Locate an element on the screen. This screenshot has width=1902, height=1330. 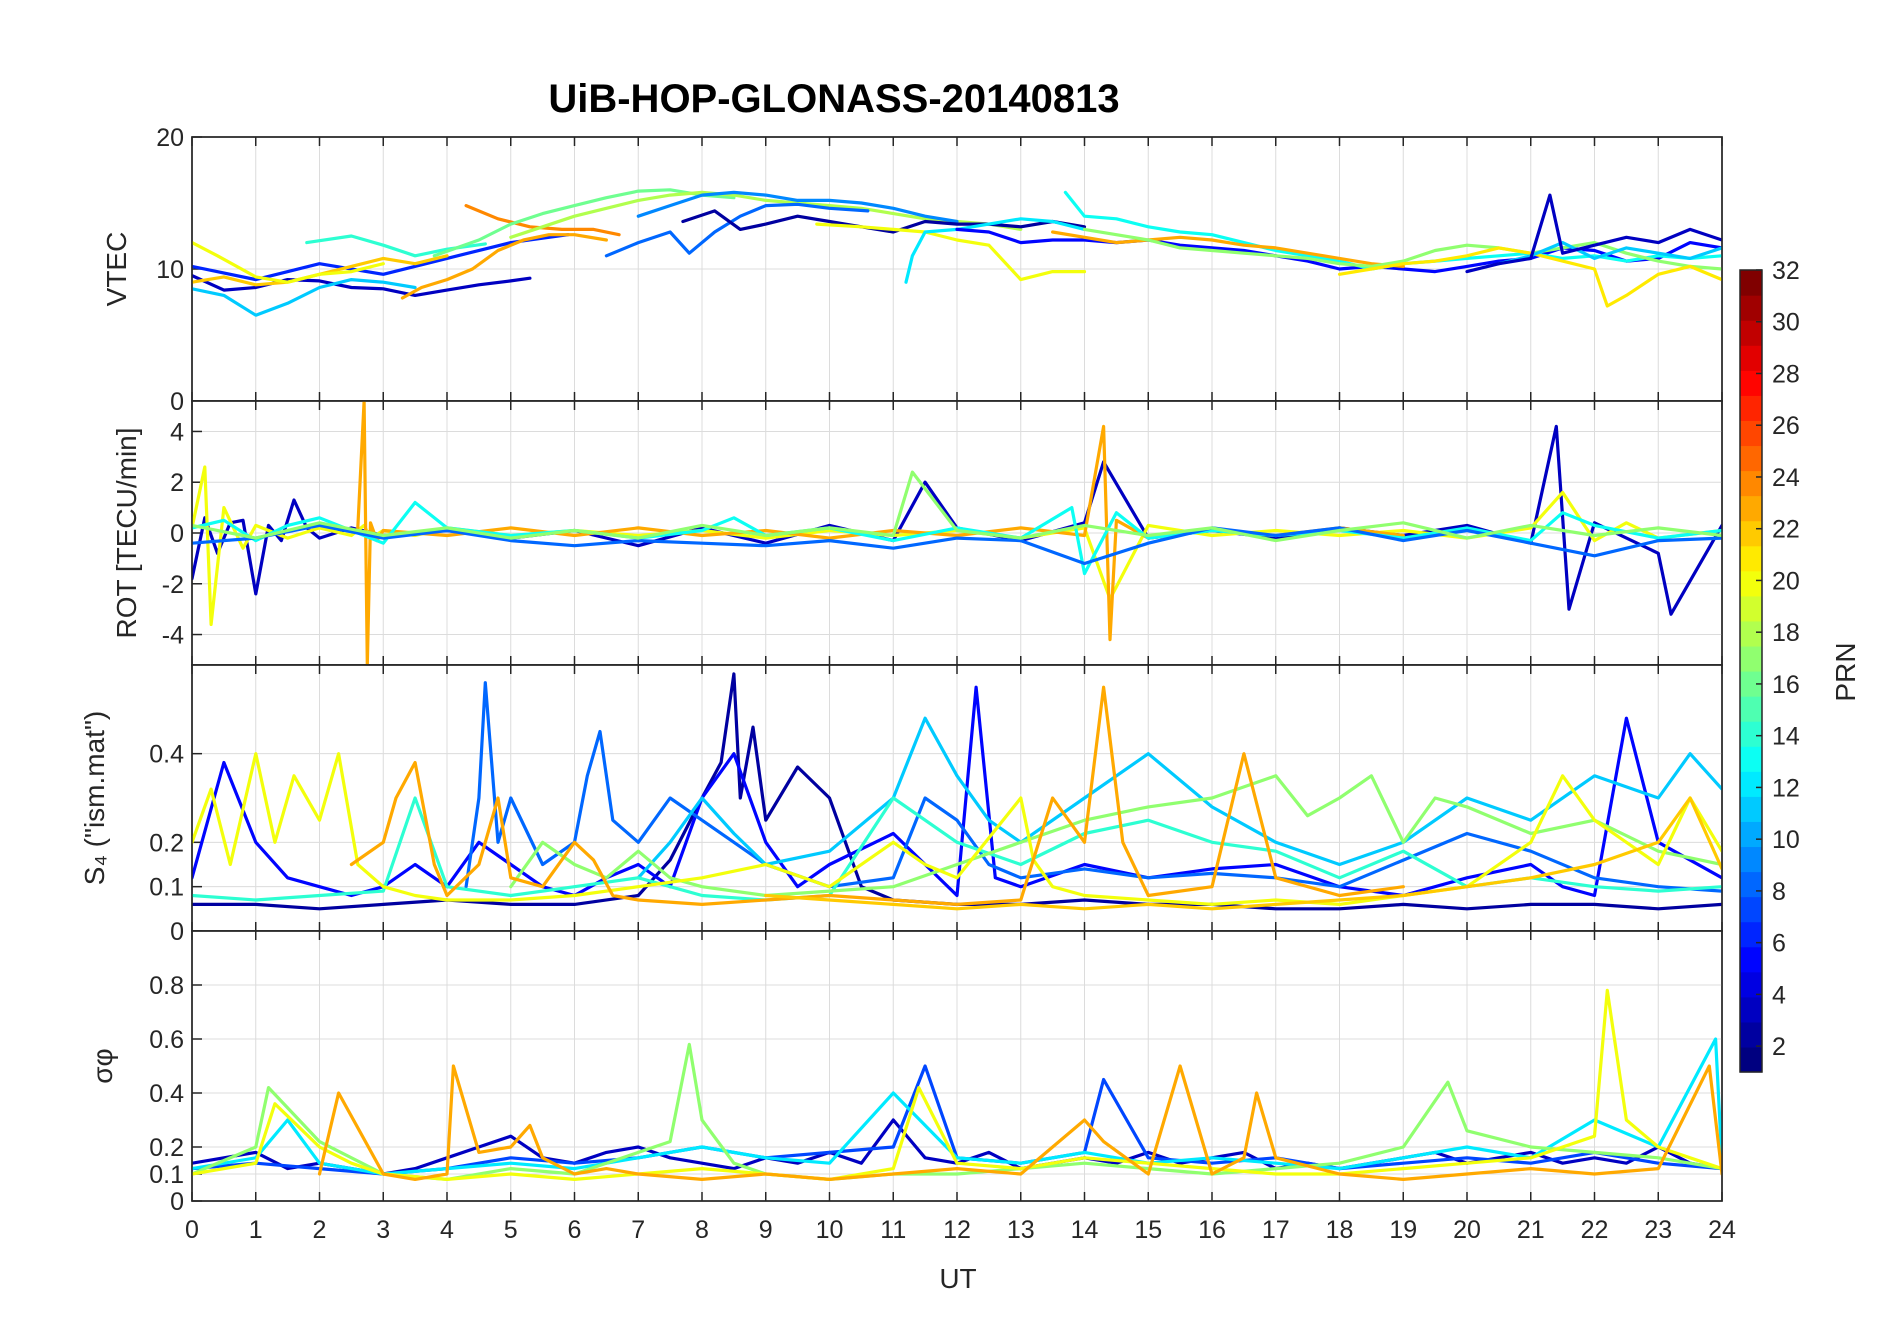
x-tick-label: 18 is located at coordinates (1340, 1230).